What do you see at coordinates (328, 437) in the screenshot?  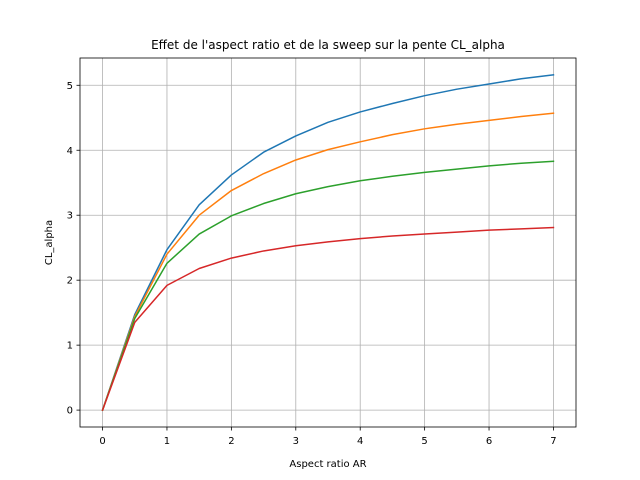 I see `x-axis-ticks: 0 1 2 3 4 5 6 7` at bounding box center [328, 437].